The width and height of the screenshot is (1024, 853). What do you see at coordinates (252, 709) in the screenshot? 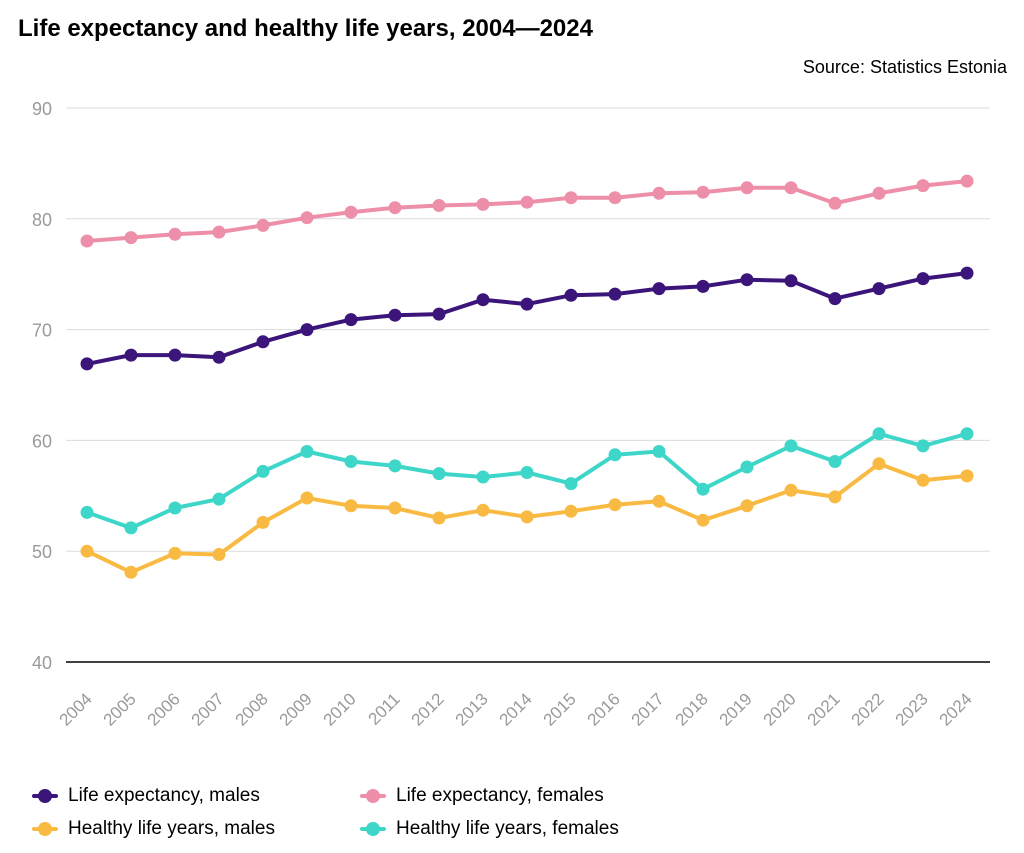
I see `x-tick-label: 2008` at bounding box center [252, 709].